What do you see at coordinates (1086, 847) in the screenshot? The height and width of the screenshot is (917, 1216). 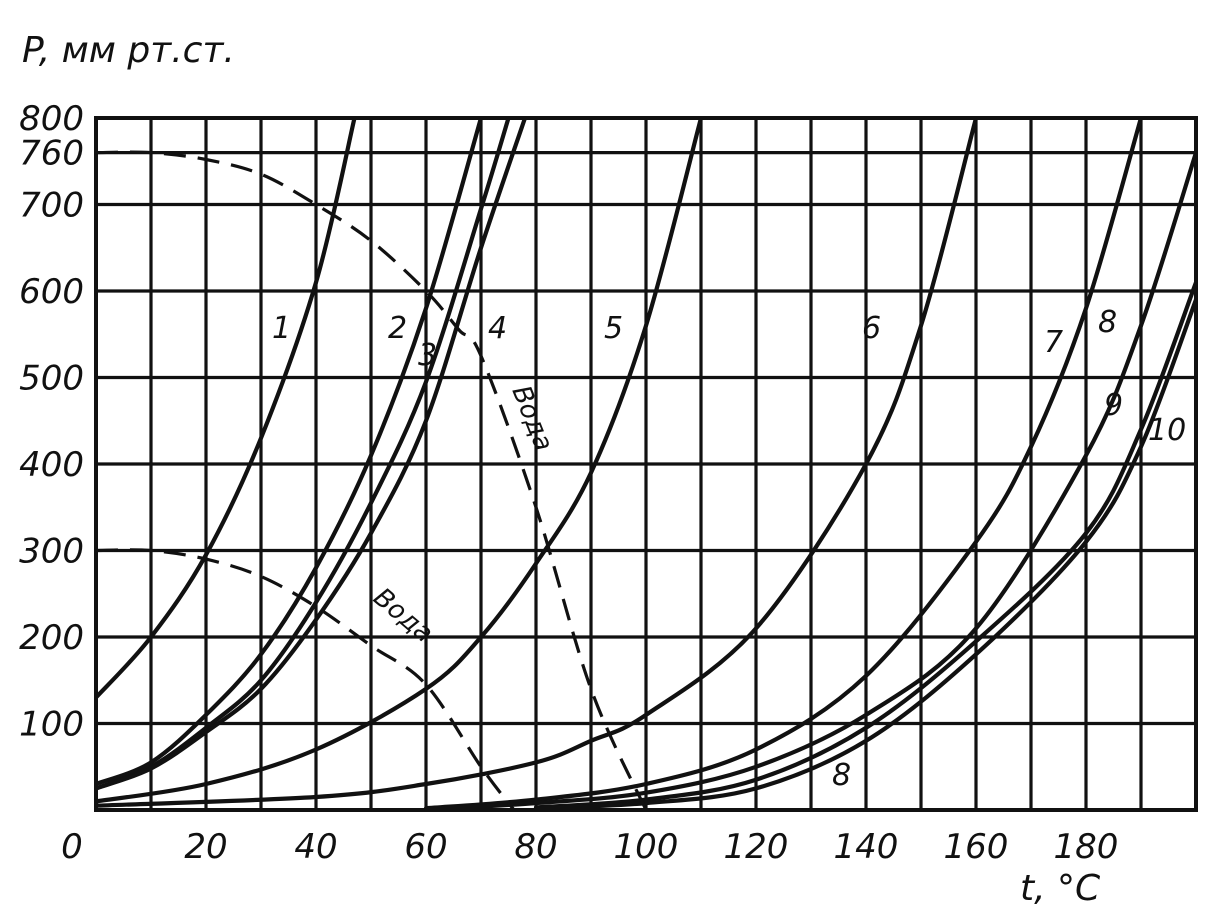 I see `x-tick-label: 180` at bounding box center [1086, 847].